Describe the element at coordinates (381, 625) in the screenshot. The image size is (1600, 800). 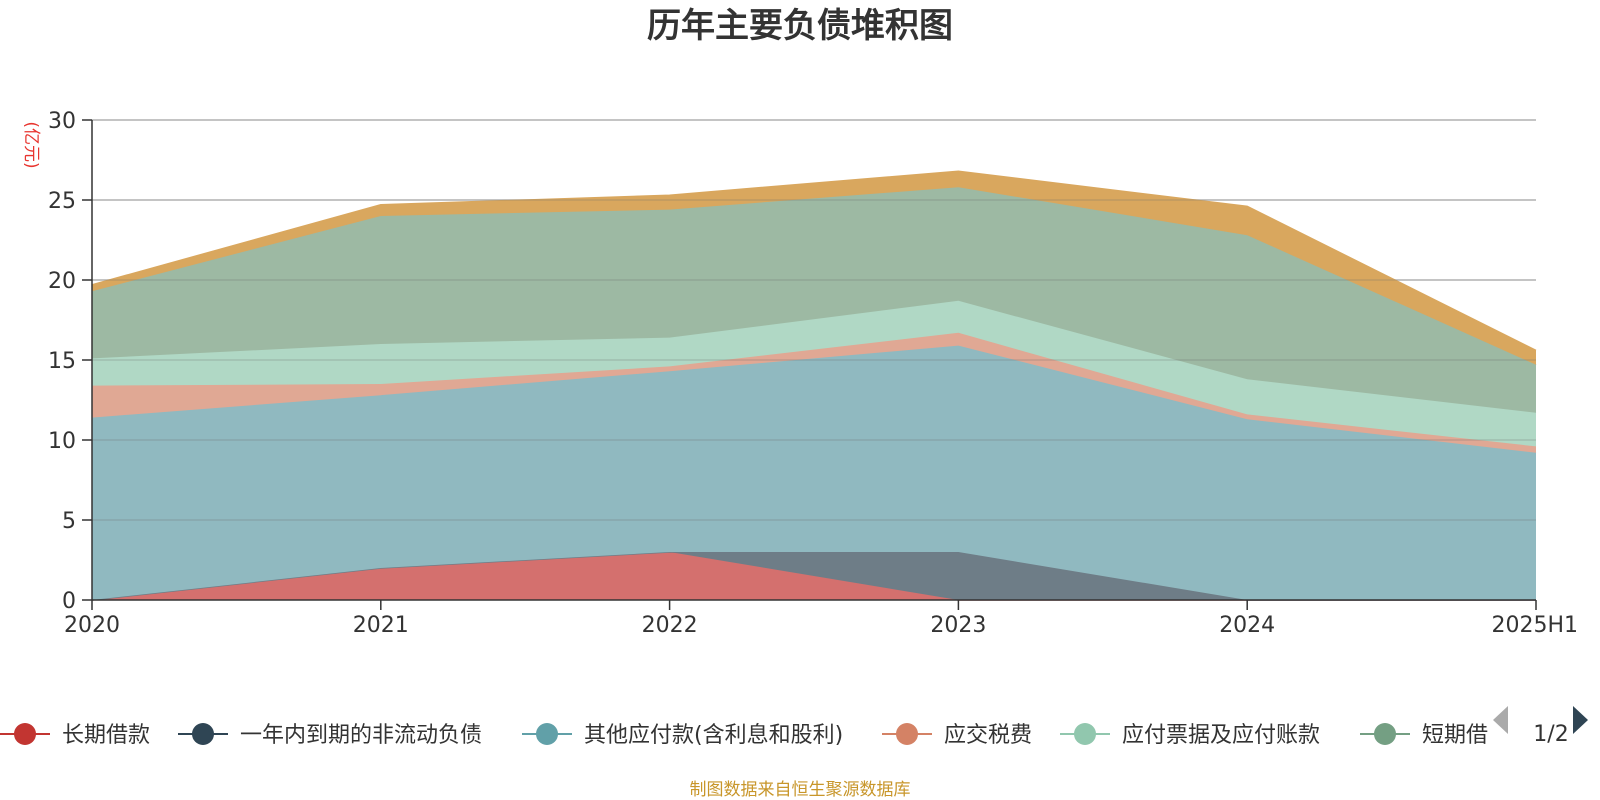
I see `x-tick-label: 2021` at that location.